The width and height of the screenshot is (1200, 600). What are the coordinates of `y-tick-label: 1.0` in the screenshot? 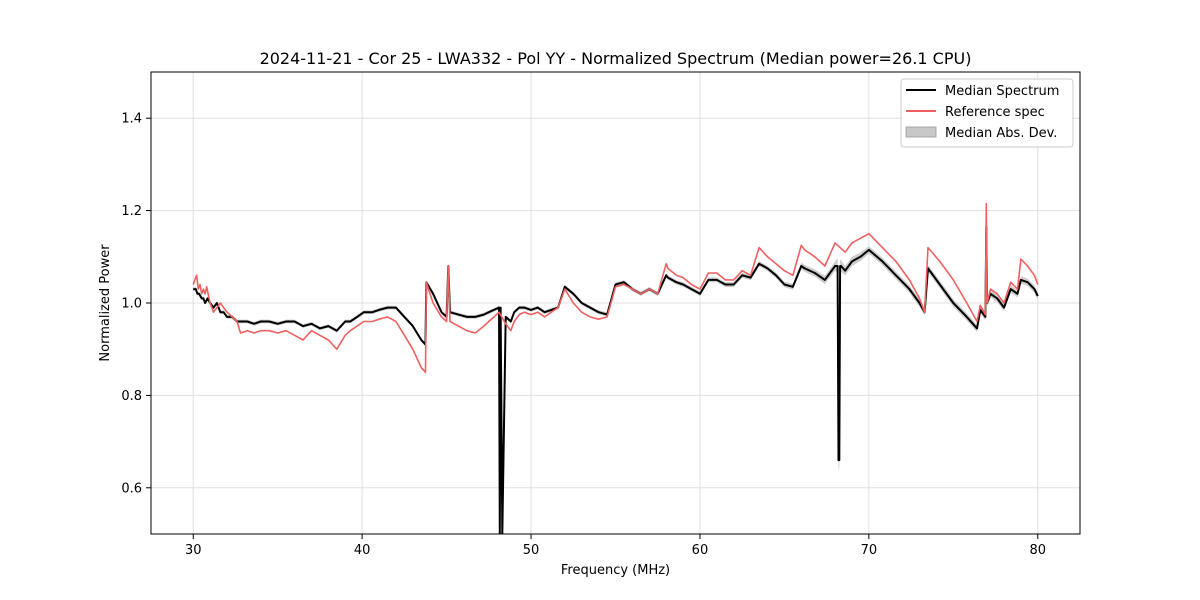 It's located at (131, 304).